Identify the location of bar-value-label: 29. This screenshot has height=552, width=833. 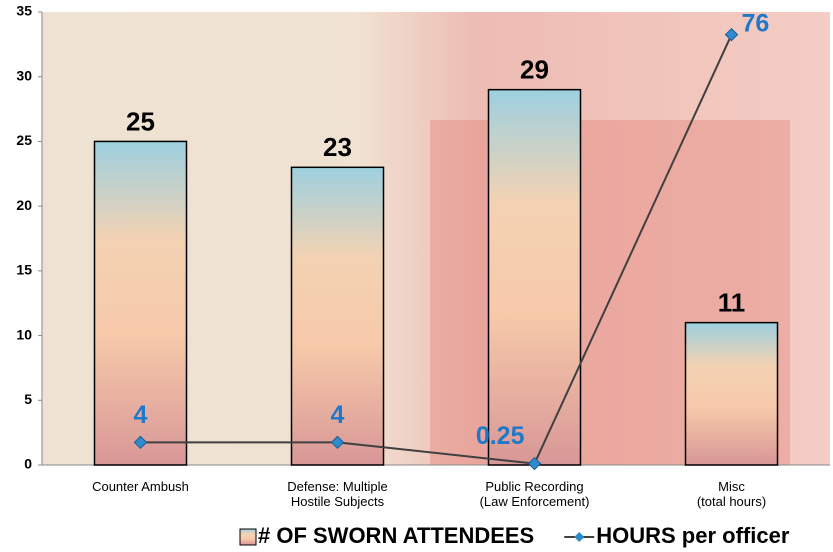
(534, 70).